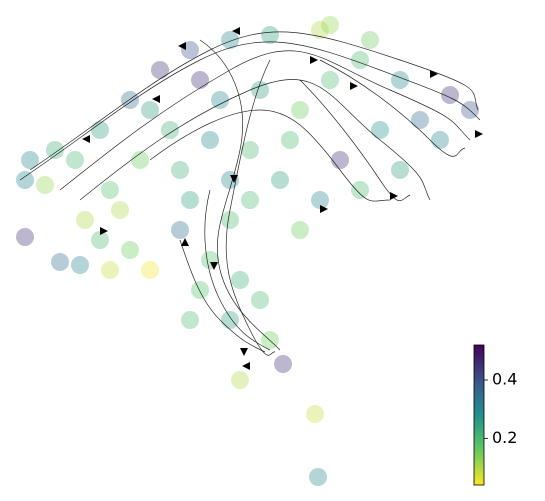  I want to click on colorbar, so click(479, 415).